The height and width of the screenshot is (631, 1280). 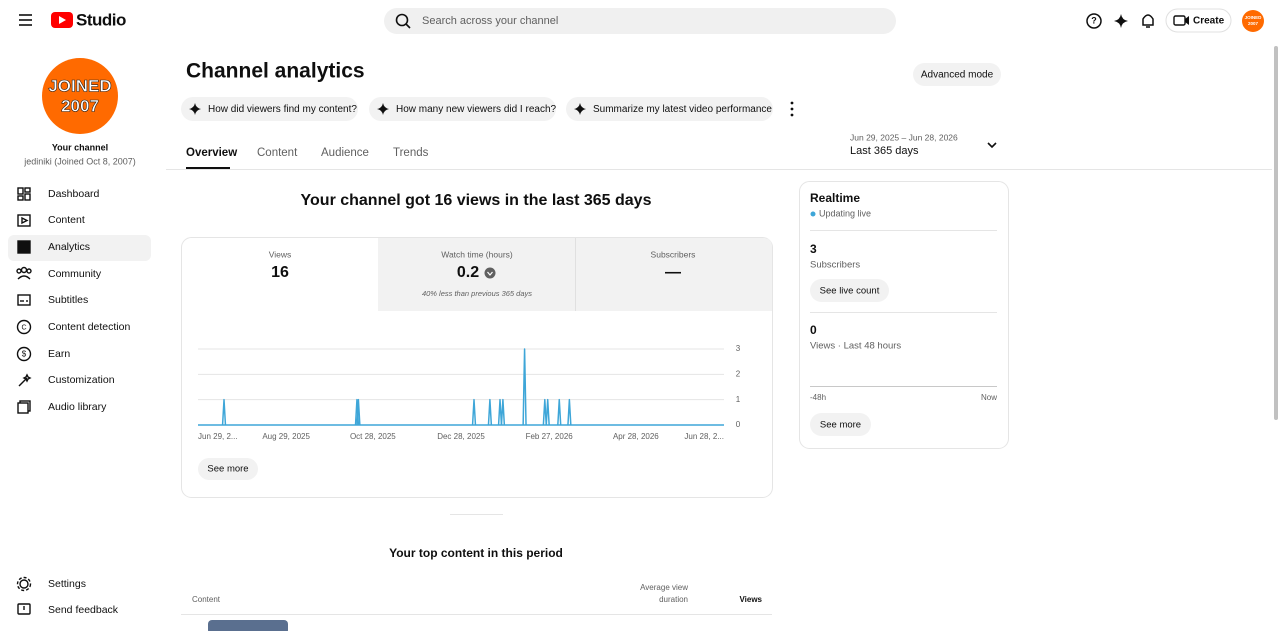 I want to click on video-thumbnail, so click(x=248, y=625).